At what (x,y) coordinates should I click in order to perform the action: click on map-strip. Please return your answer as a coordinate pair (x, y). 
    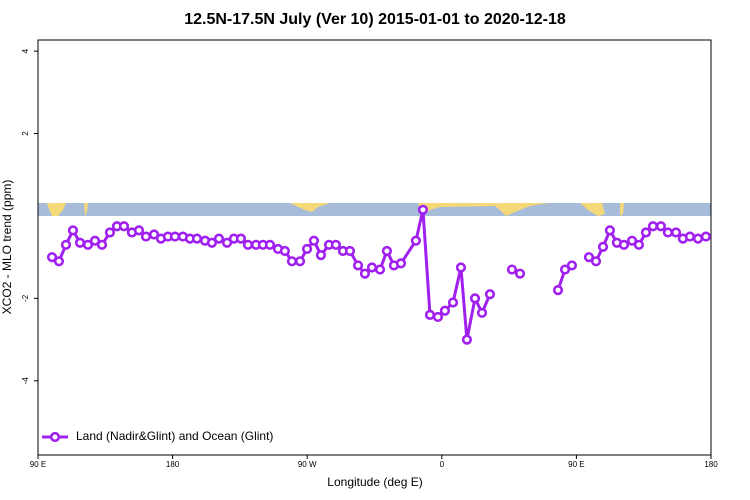
    Looking at the image, I should click on (374, 209).